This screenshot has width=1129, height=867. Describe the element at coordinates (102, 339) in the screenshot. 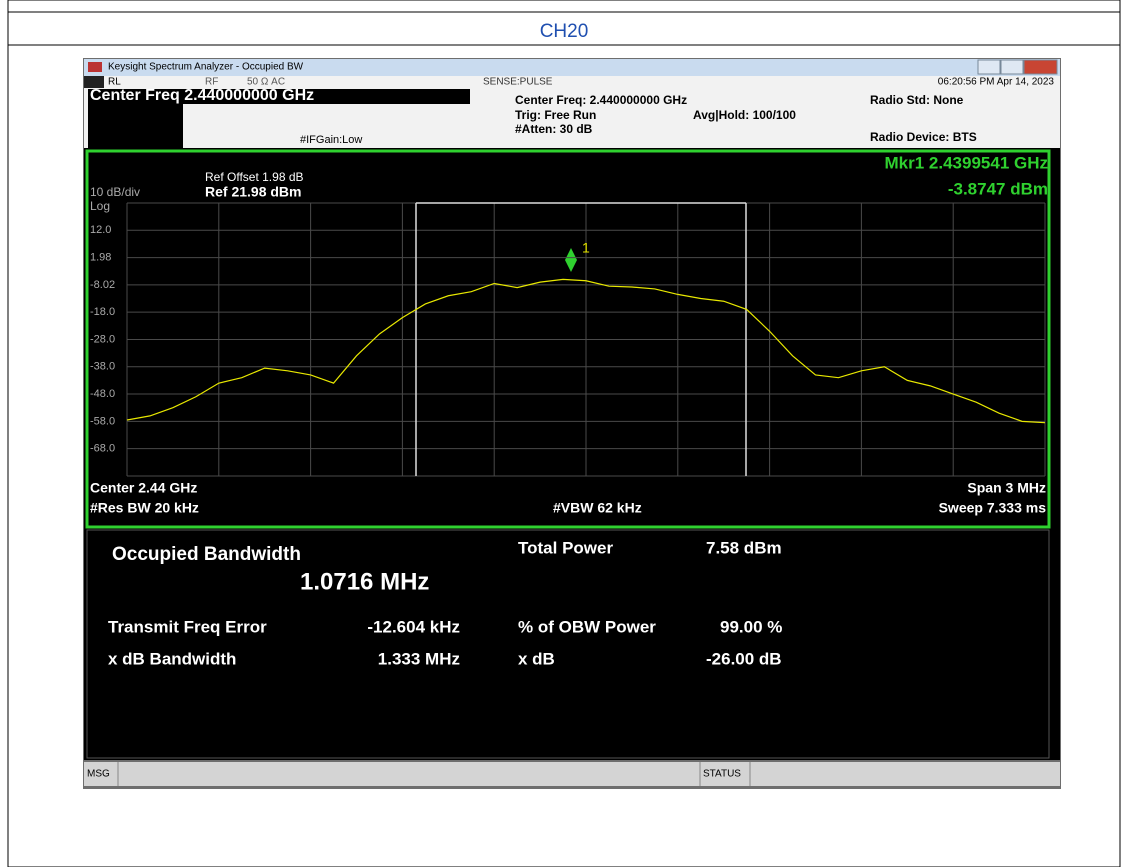

I see `y-tick-label: -28.0` at that location.